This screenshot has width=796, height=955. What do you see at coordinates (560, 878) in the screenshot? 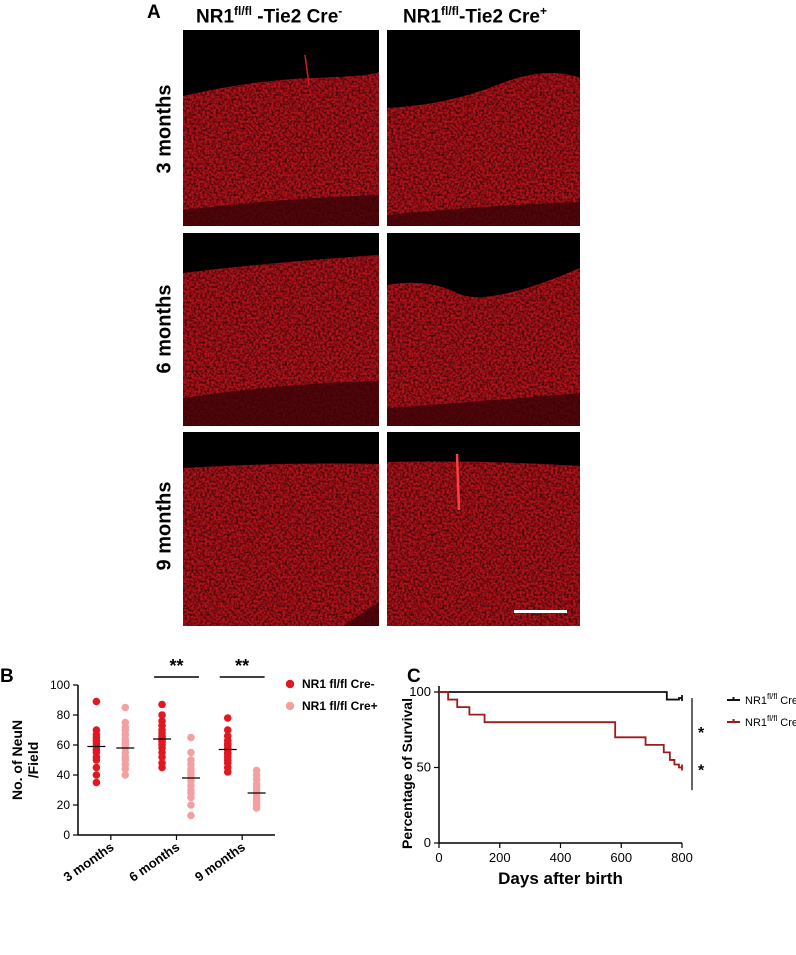
I see `x-axis-label: Days after birth` at bounding box center [560, 878].